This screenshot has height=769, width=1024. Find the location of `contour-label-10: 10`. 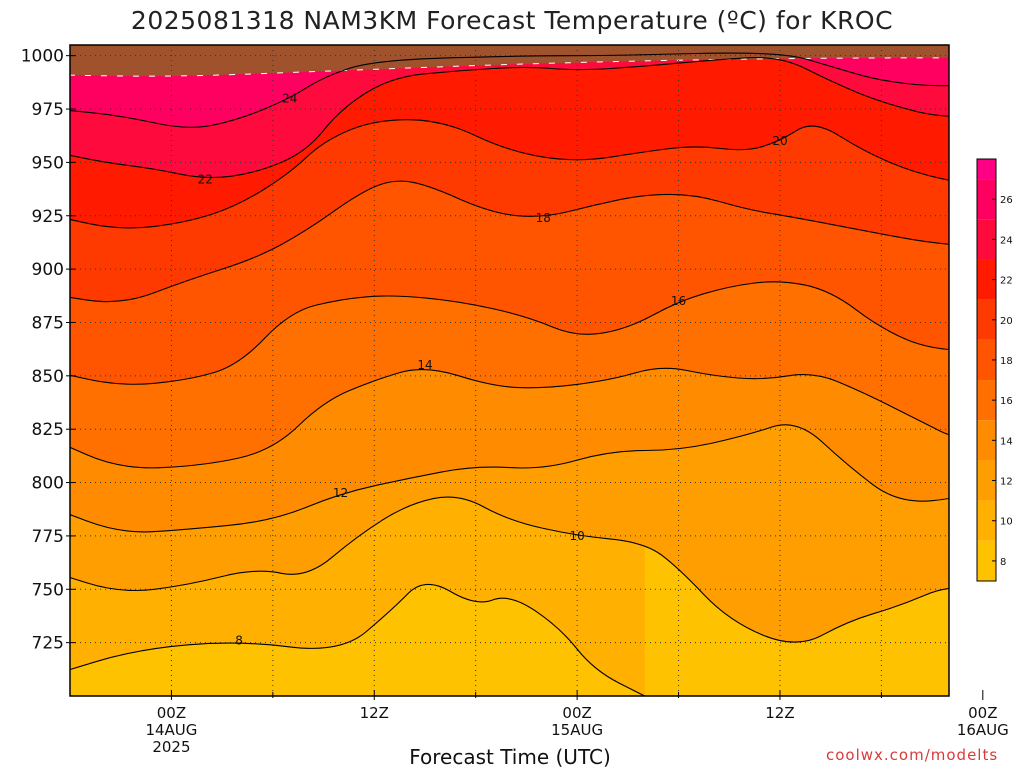

contour-label-10: 10 is located at coordinates (576, 536).